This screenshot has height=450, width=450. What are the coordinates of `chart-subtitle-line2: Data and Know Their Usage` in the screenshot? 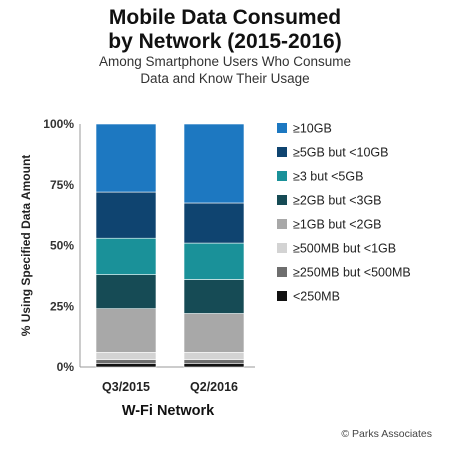 It's located at (225, 78).